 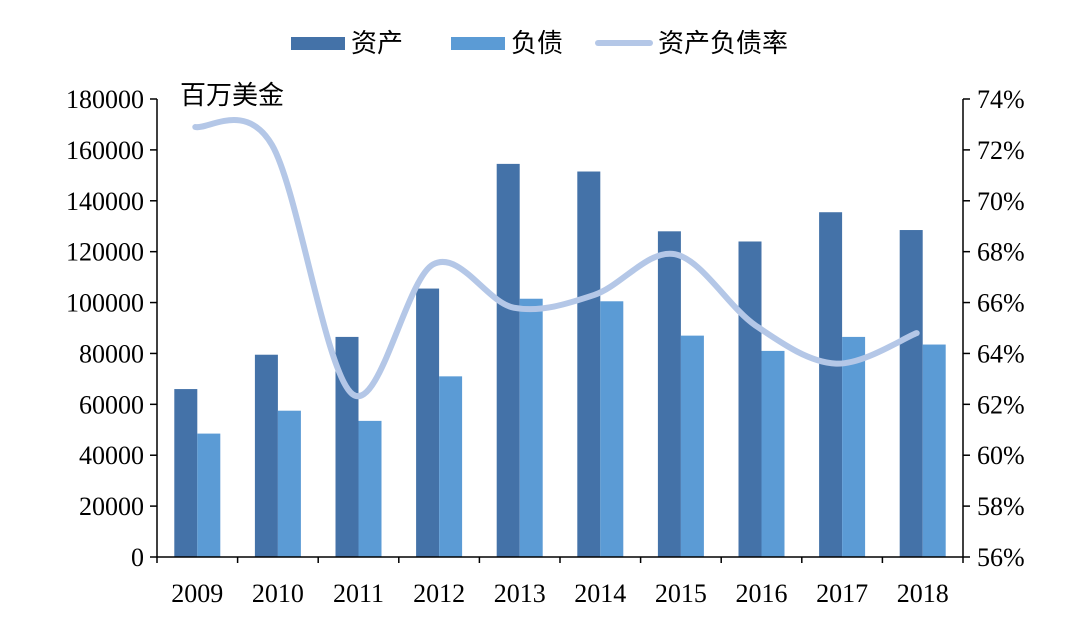 What do you see at coordinates (773, 453) in the screenshot?
I see `bar-liabilities-2016` at bounding box center [773, 453].